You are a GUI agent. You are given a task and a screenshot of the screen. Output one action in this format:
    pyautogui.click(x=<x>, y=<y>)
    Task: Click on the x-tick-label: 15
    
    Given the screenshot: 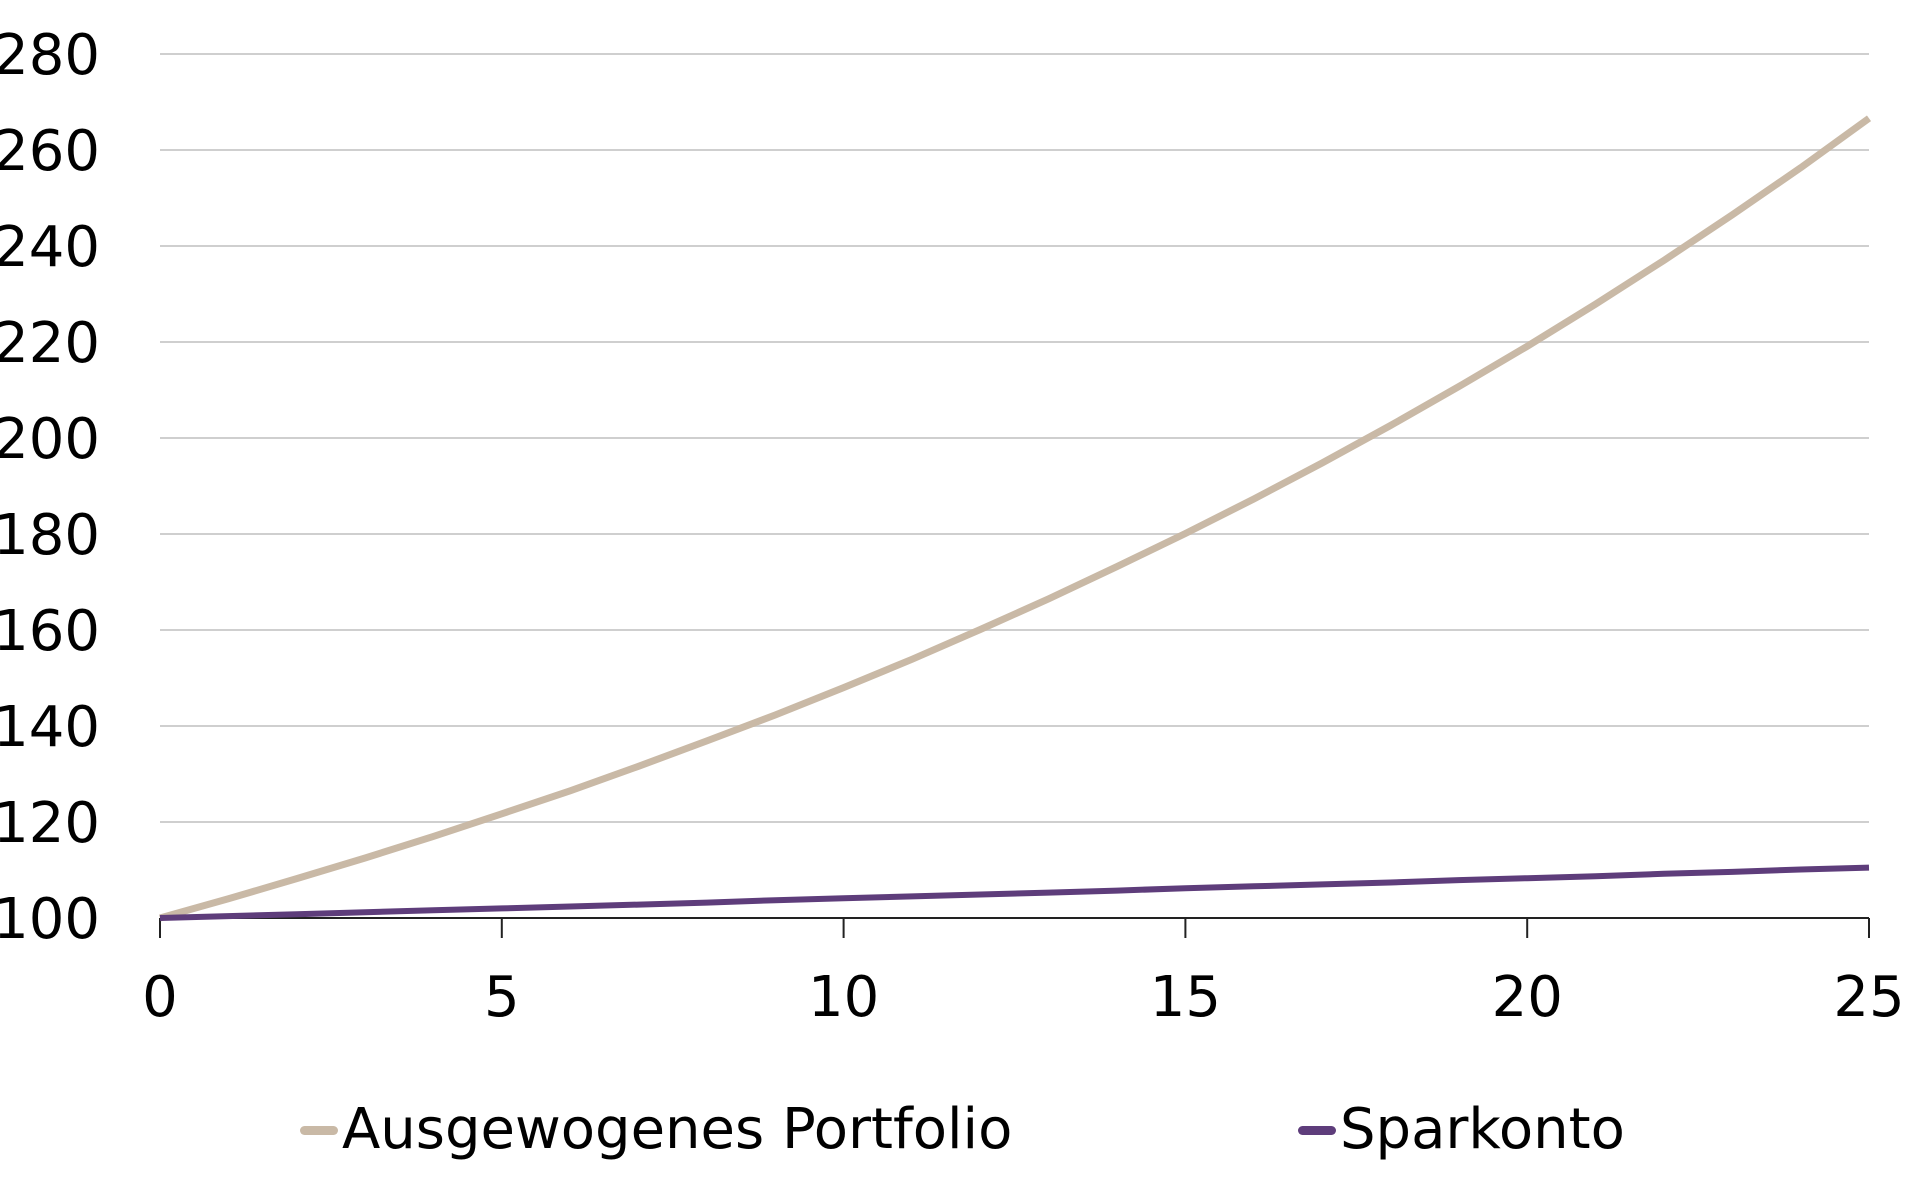 What is the action you would take?
    pyautogui.click(x=1185, y=997)
    